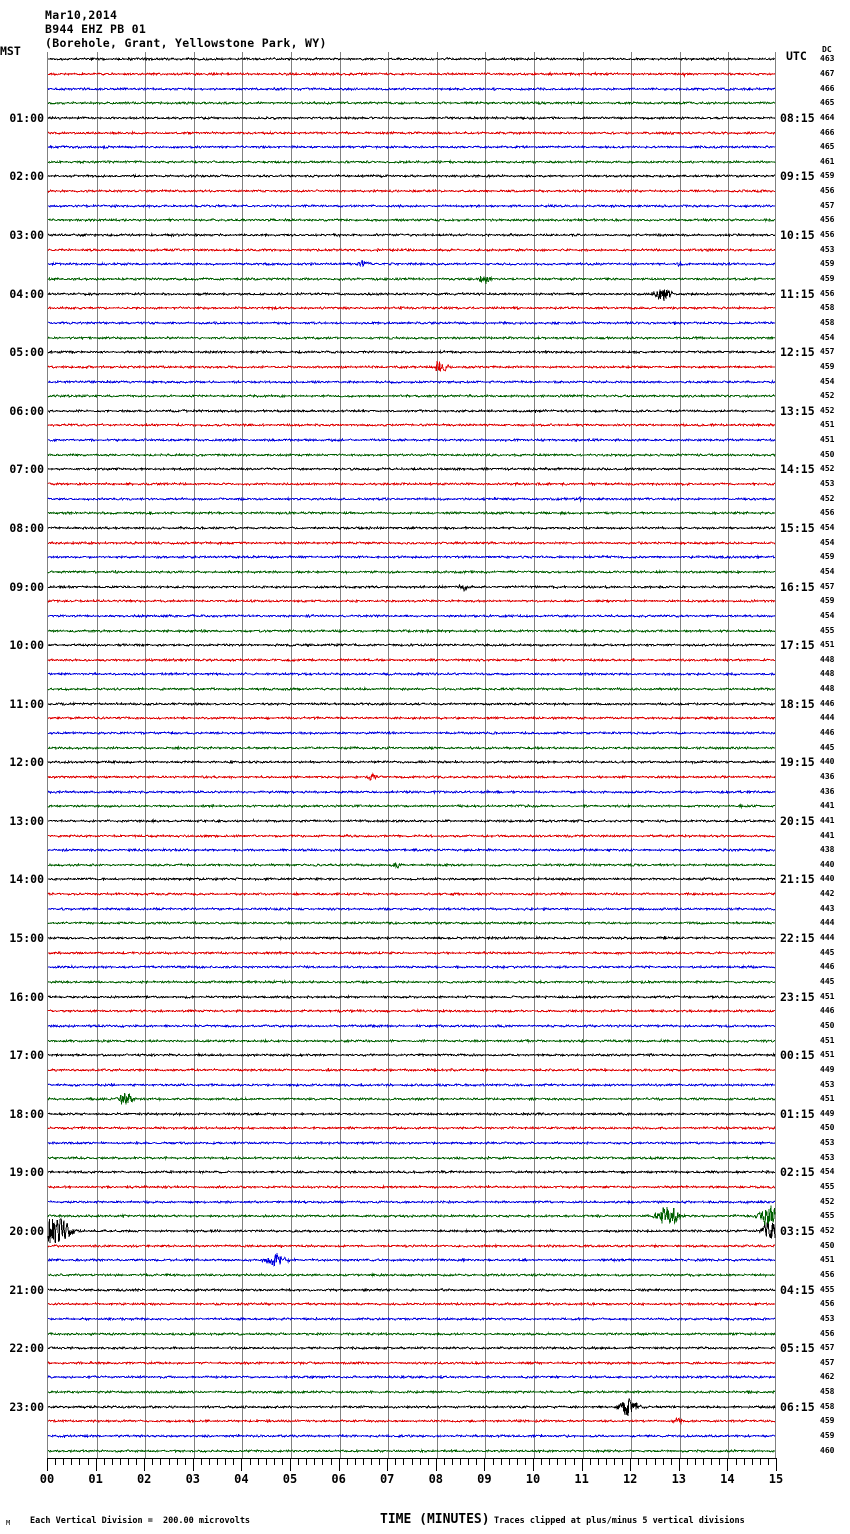 This screenshot has width=850, height=1534. I want to click on dc-value-row-45: 444, so click(827, 718).